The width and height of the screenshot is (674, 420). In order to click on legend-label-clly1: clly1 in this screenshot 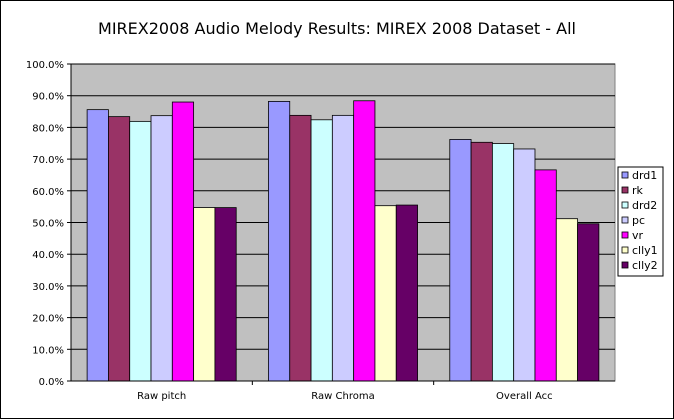, I will do `click(645, 250)`.